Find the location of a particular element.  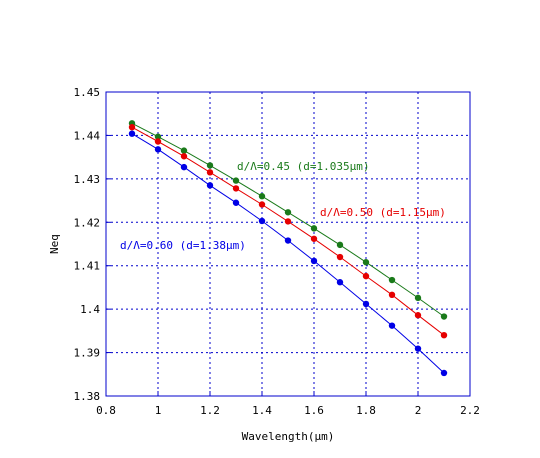

x-tick-label: 2.2 is located at coordinates (470, 410).